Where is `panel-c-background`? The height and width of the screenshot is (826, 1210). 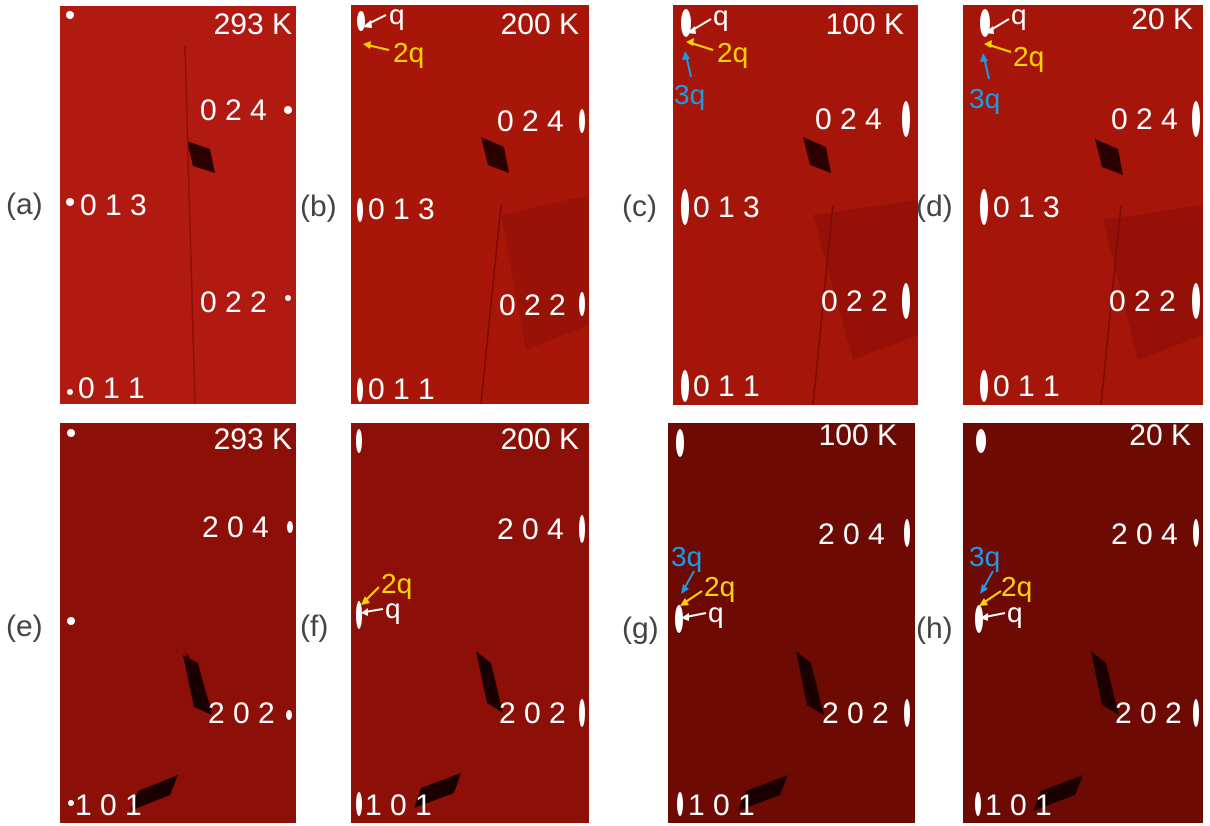
panel-c-background is located at coordinates (799, 207).